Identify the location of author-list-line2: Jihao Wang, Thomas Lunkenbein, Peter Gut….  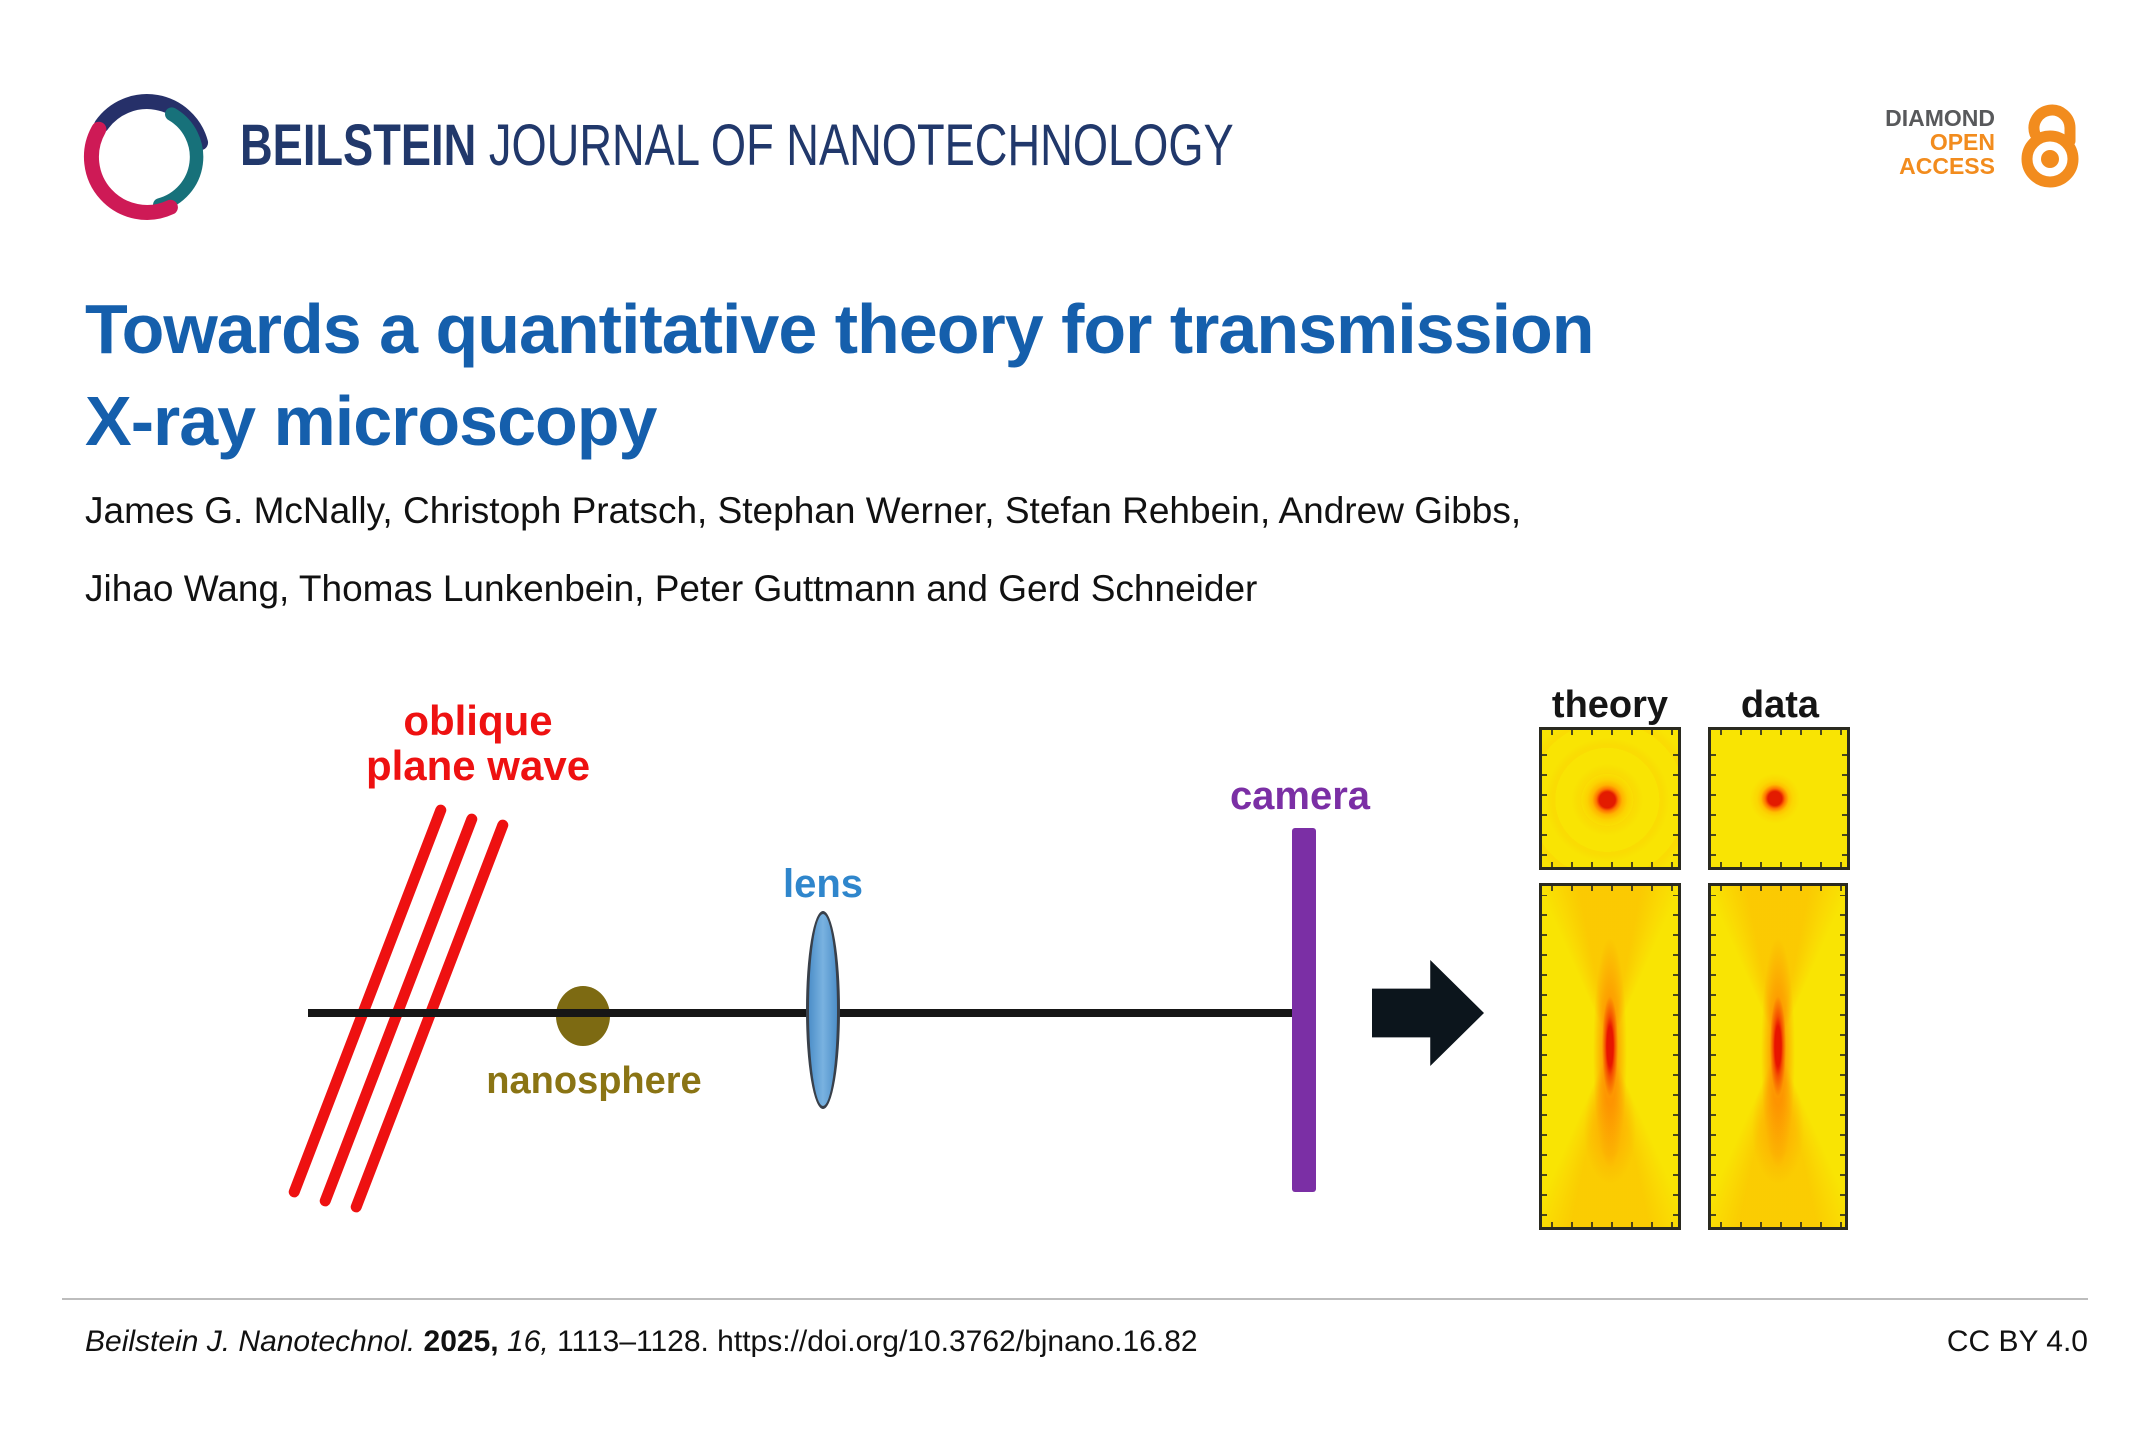
(671, 588).